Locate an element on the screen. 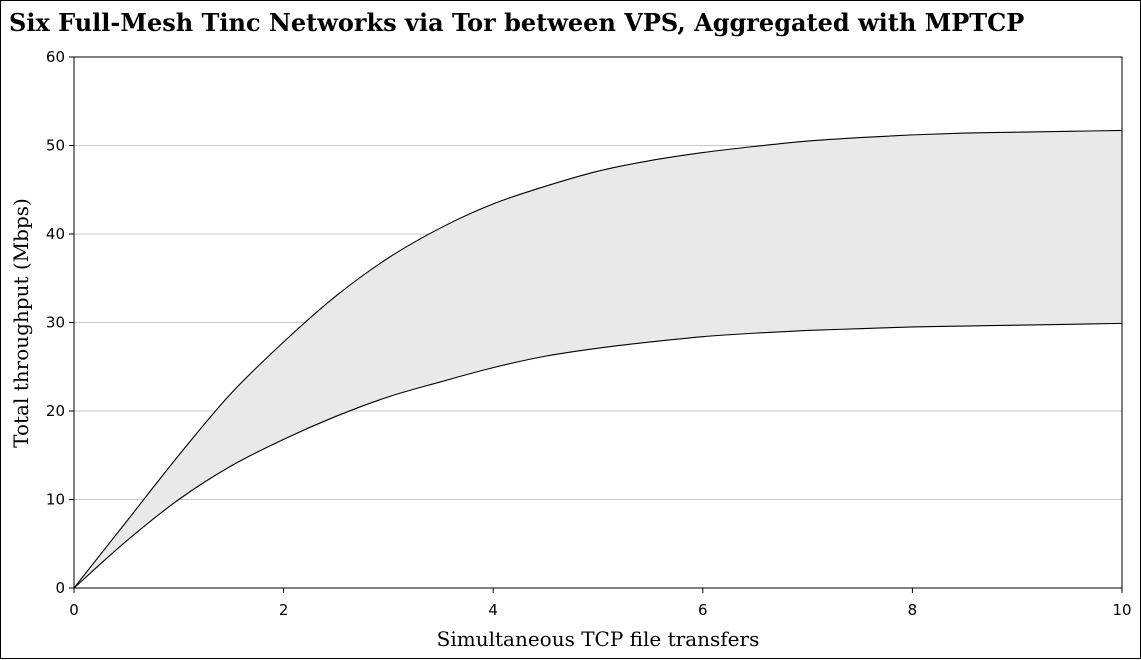 This screenshot has height=660, width=1141. x-tick-label-4: 8 is located at coordinates (913, 610).